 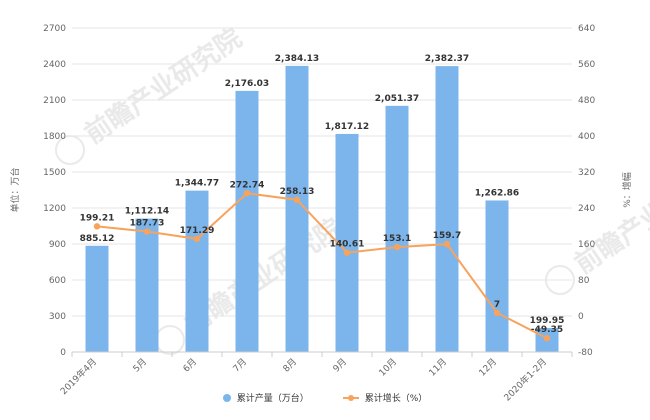 What do you see at coordinates (290, 365) in the screenshot?
I see `x-tick-label: 8月` at bounding box center [290, 365].